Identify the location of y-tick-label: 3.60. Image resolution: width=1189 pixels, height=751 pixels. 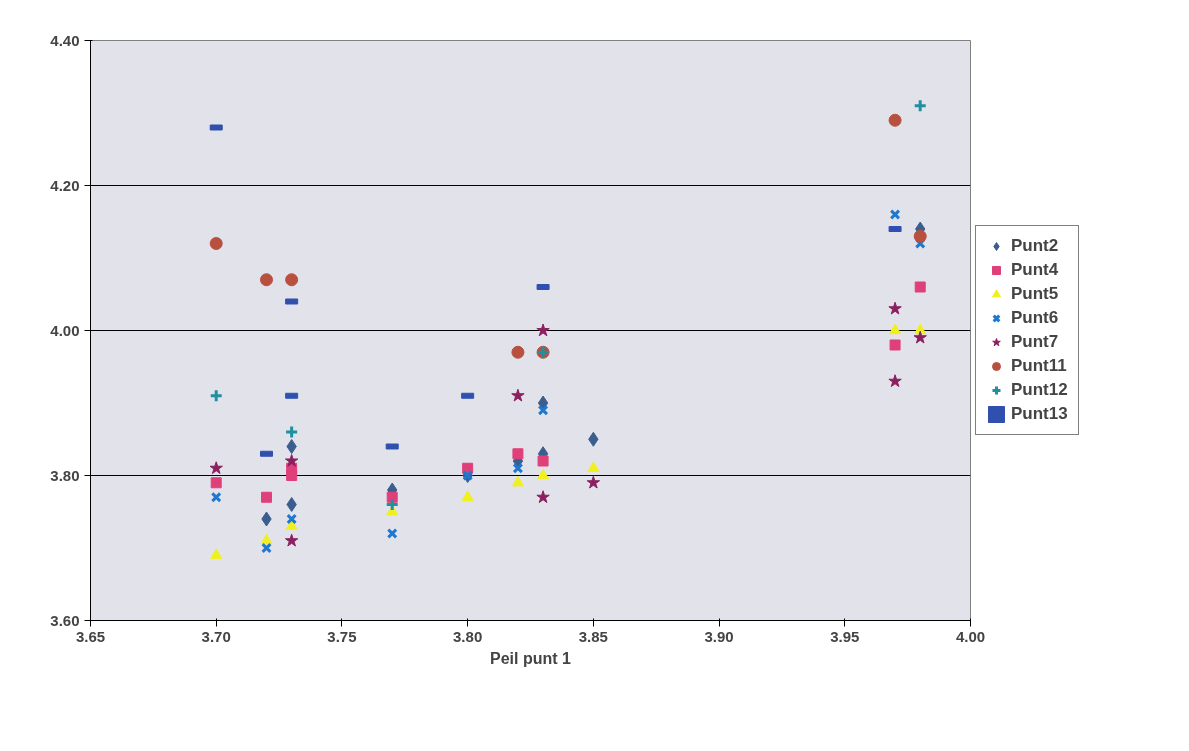
(65, 620).